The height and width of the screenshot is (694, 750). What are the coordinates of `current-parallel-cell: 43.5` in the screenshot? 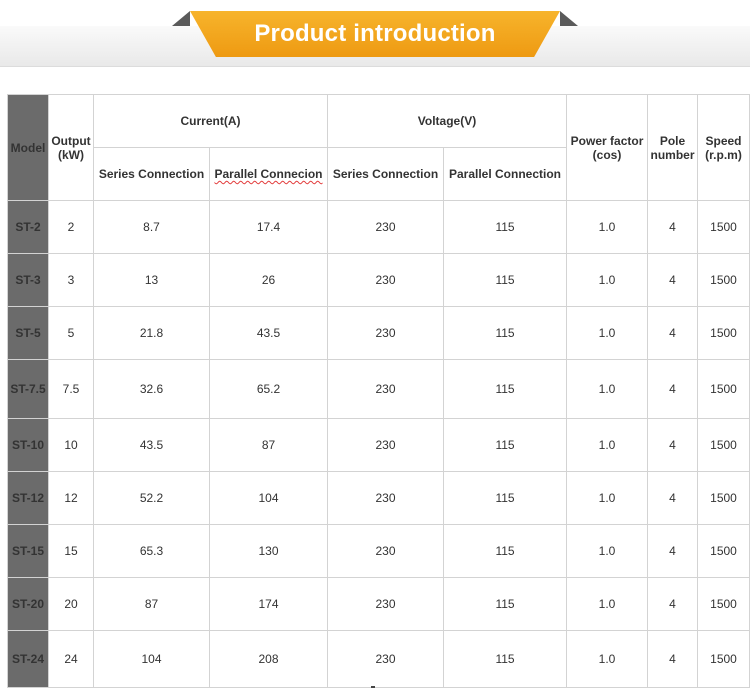 It's located at (268, 333).